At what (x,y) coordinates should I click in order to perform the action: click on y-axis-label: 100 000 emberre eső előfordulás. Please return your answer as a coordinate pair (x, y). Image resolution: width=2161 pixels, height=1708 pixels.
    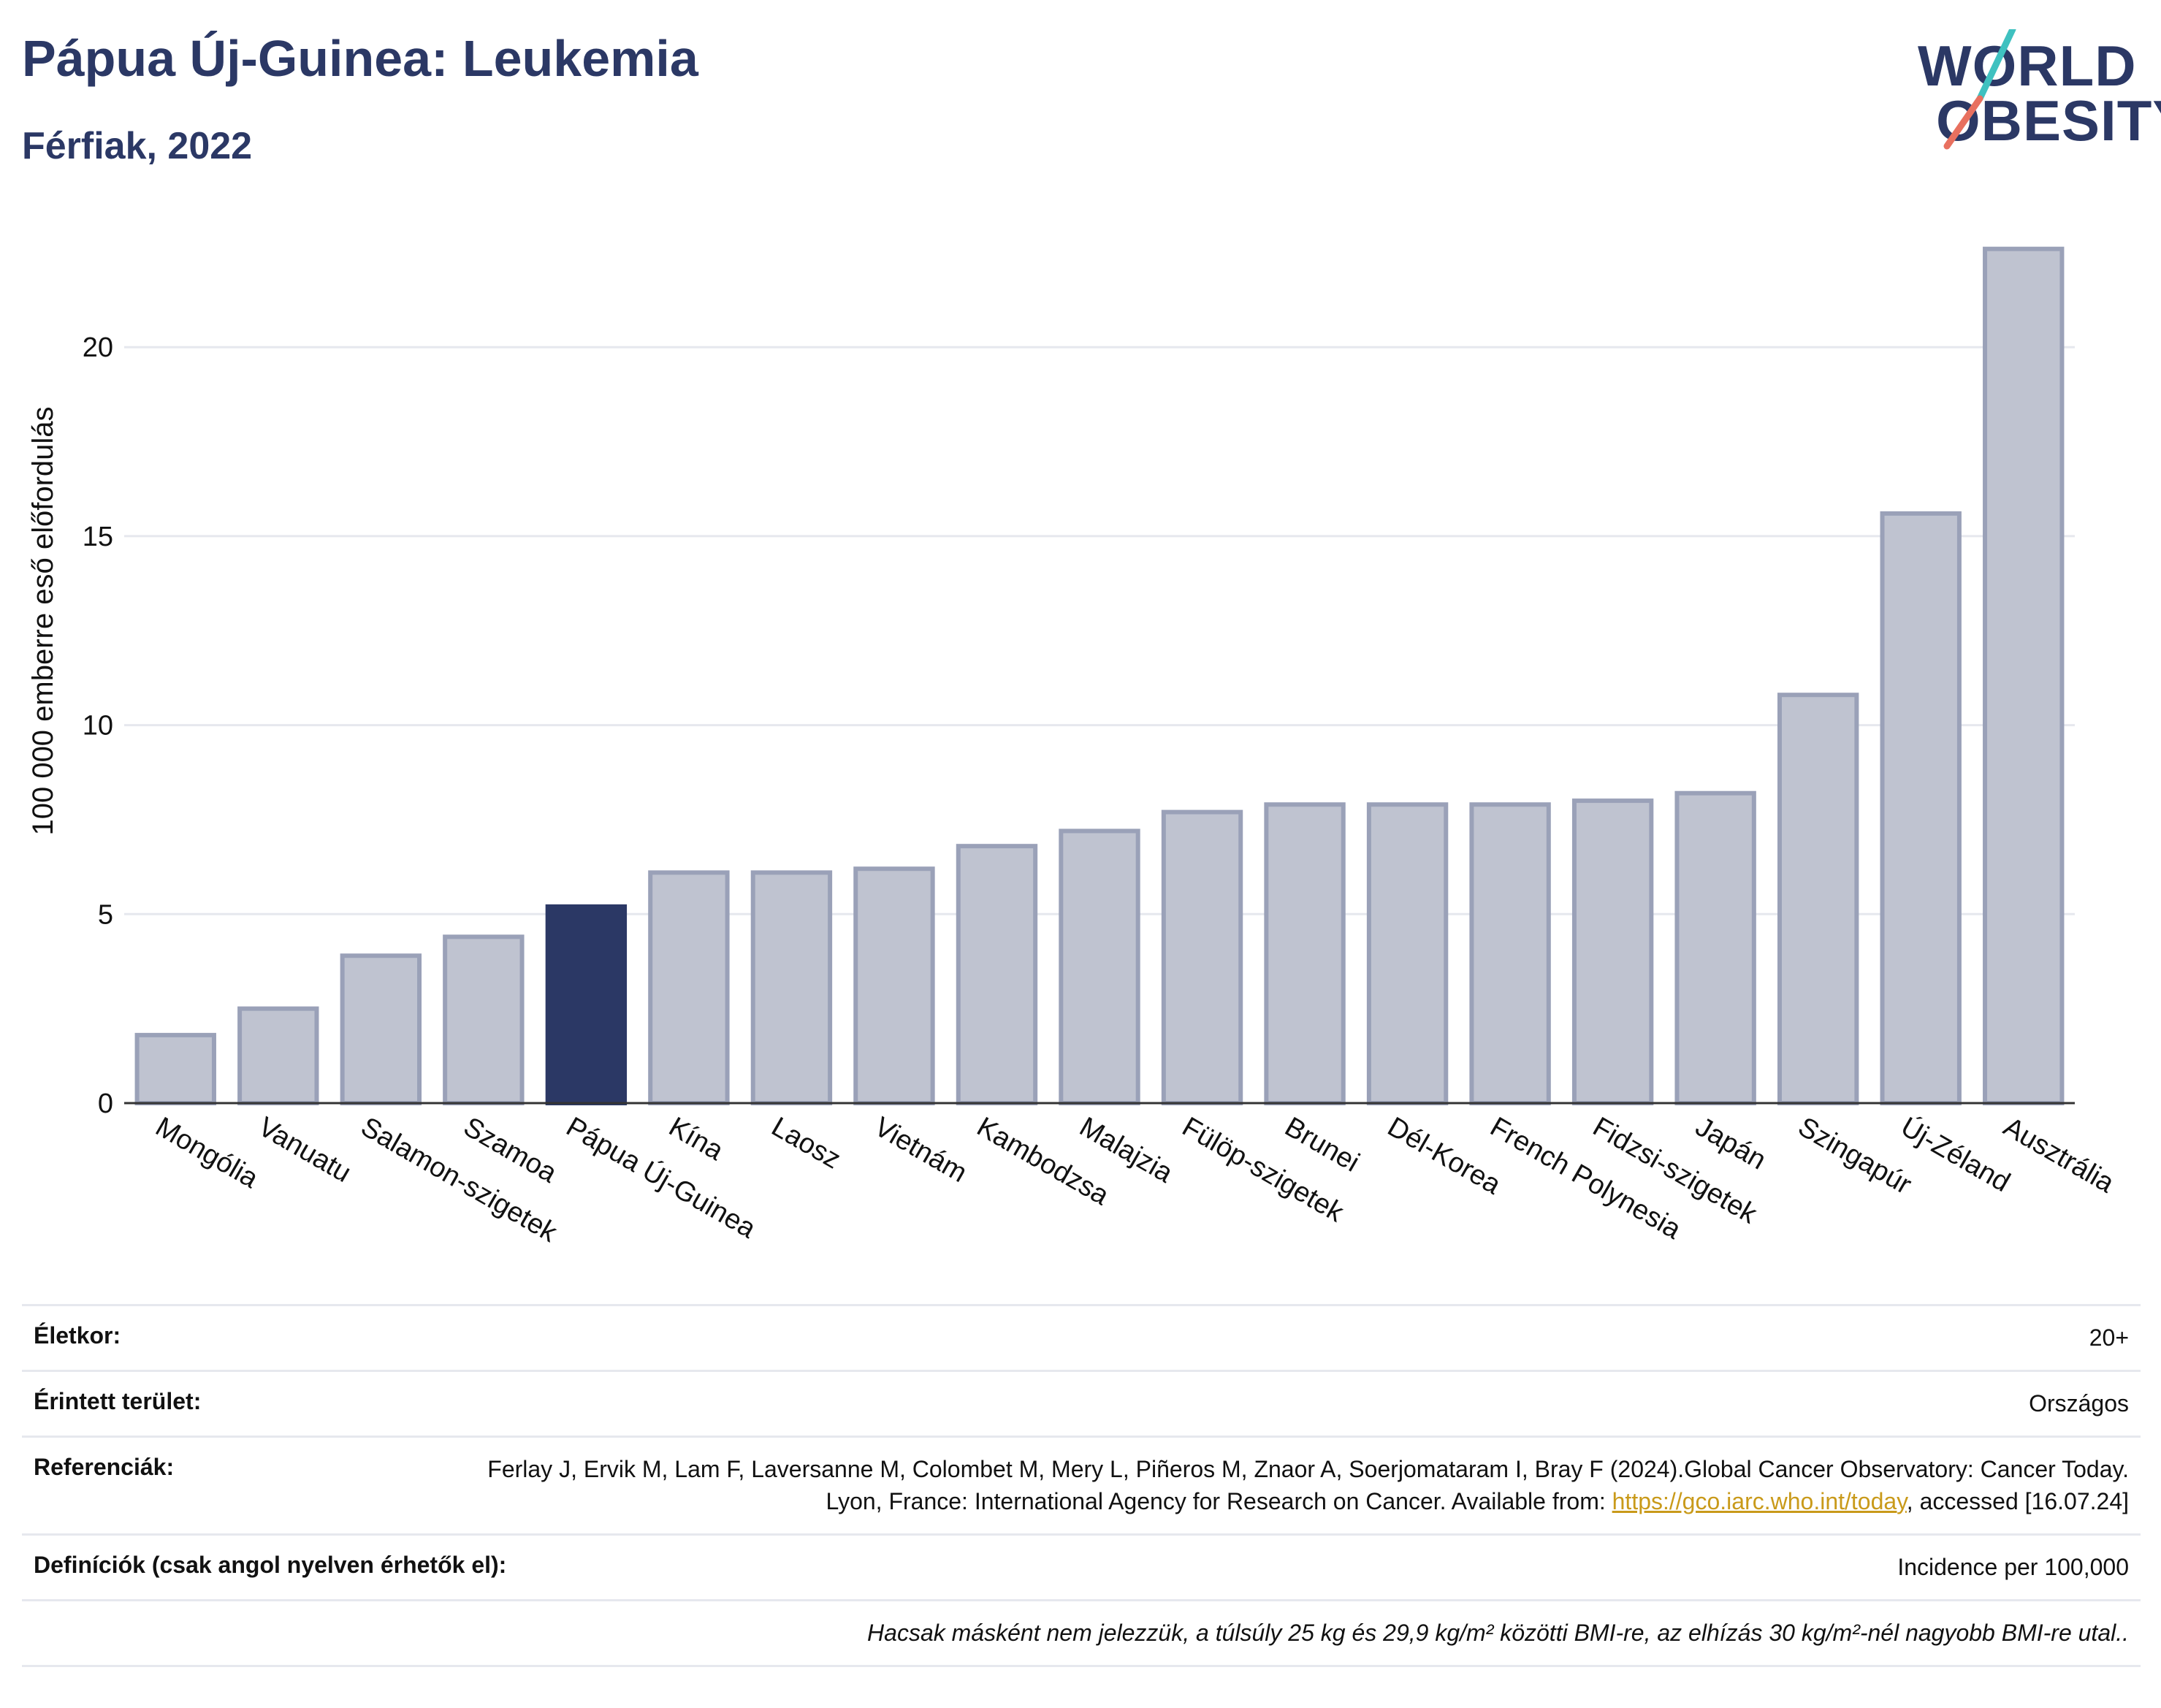
    Looking at the image, I should click on (43, 620).